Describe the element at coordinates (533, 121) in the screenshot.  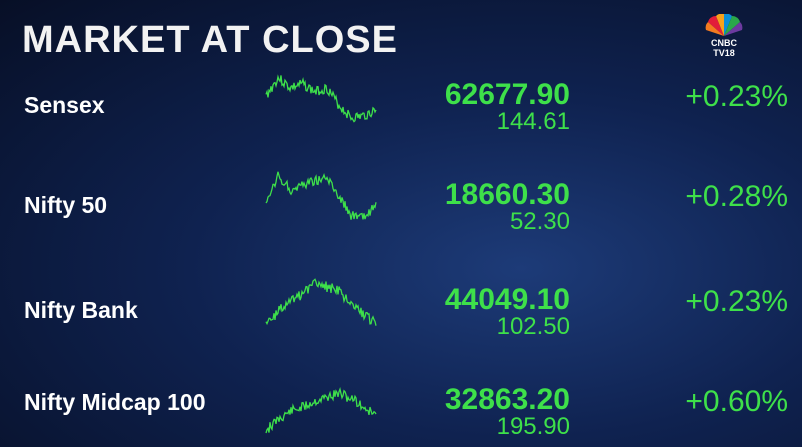
I see `index-change: 144.61` at that location.